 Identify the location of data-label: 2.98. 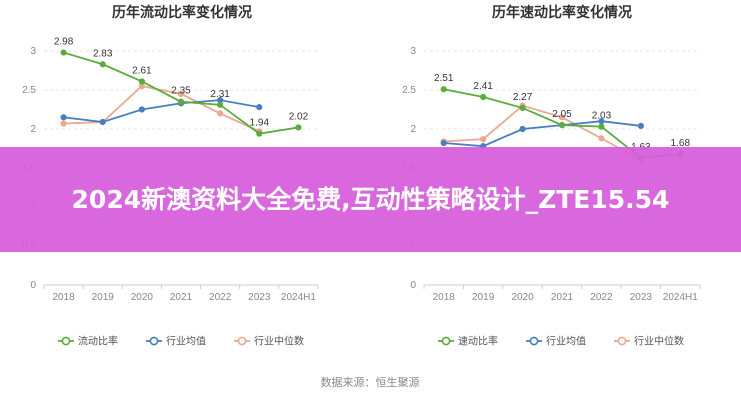
(64, 42).